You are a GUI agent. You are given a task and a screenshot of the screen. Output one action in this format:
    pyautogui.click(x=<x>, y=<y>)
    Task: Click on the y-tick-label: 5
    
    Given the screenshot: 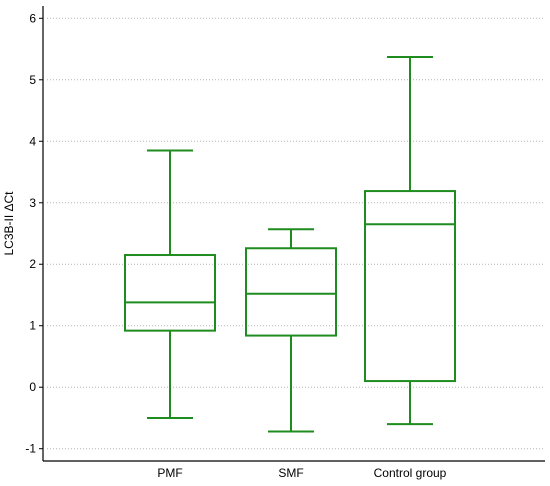 What is the action you would take?
    pyautogui.click(x=32, y=80)
    